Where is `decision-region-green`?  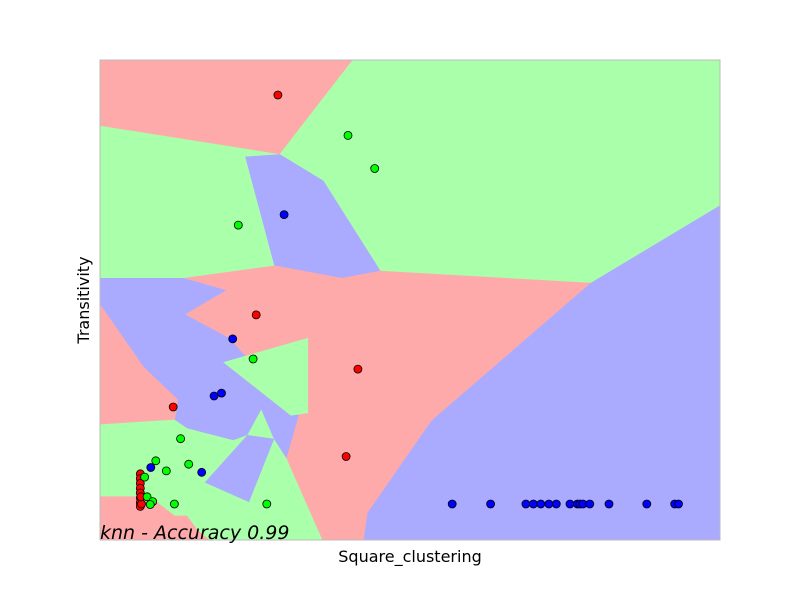
decision-region-green is located at coordinates (266, 376).